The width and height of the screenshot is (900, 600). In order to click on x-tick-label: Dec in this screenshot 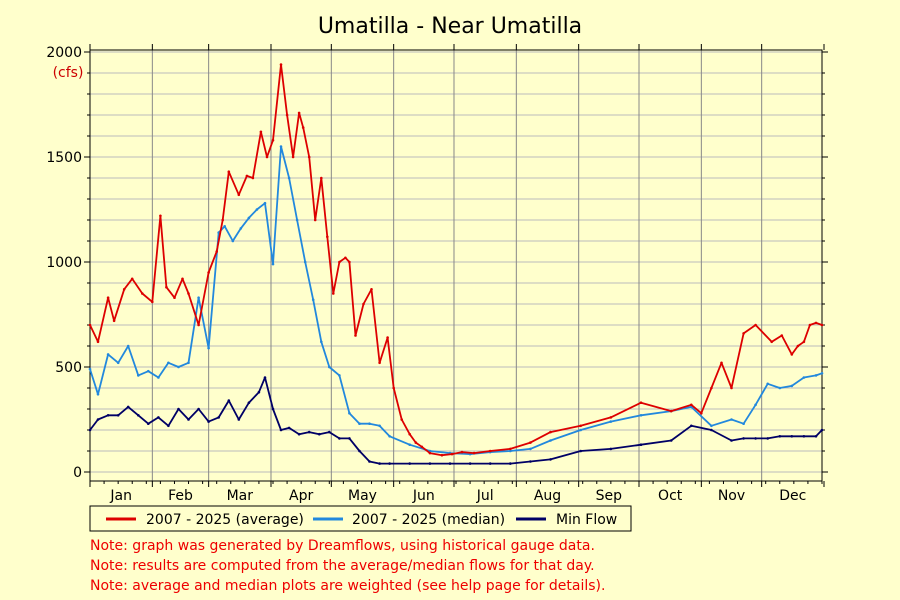, I will do `click(792, 496)`.